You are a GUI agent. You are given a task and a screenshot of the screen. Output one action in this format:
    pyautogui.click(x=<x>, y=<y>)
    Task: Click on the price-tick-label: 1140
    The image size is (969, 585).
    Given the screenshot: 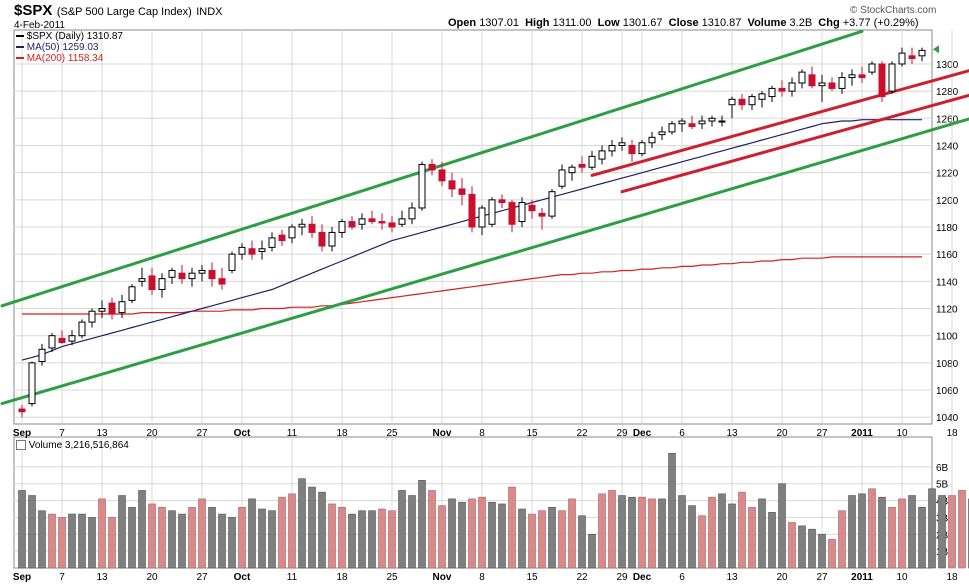 What is the action you would take?
    pyautogui.click(x=947, y=282)
    